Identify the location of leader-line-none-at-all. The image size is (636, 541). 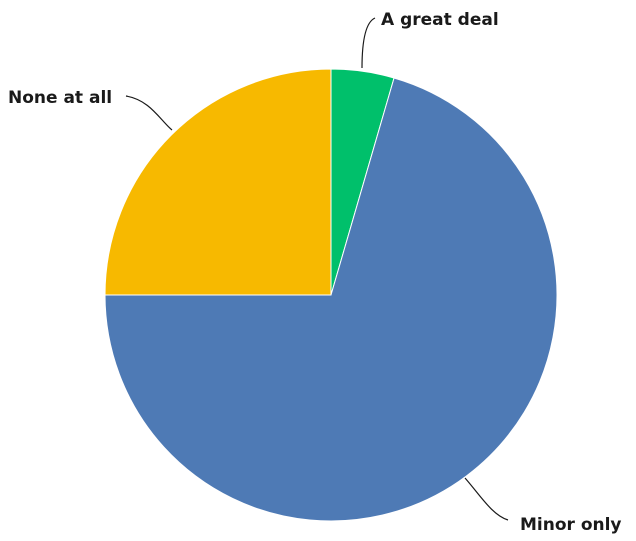
(149, 113).